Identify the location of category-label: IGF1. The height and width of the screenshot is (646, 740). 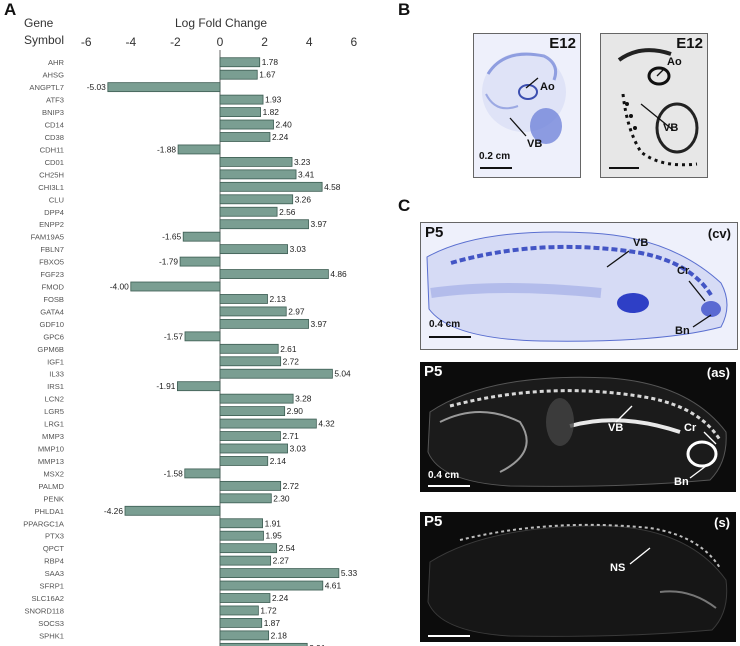
(55, 361).